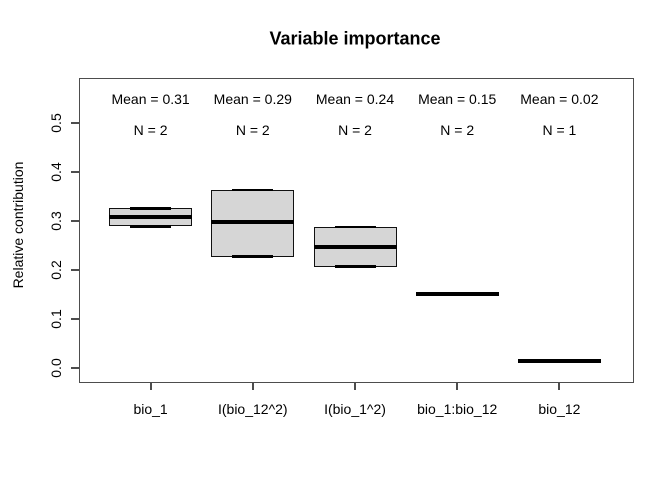 The width and height of the screenshot is (672, 480). Describe the element at coordinates (56, 220) in the screenshot. I see `y-axis-tick-label: 0.3` at that location.